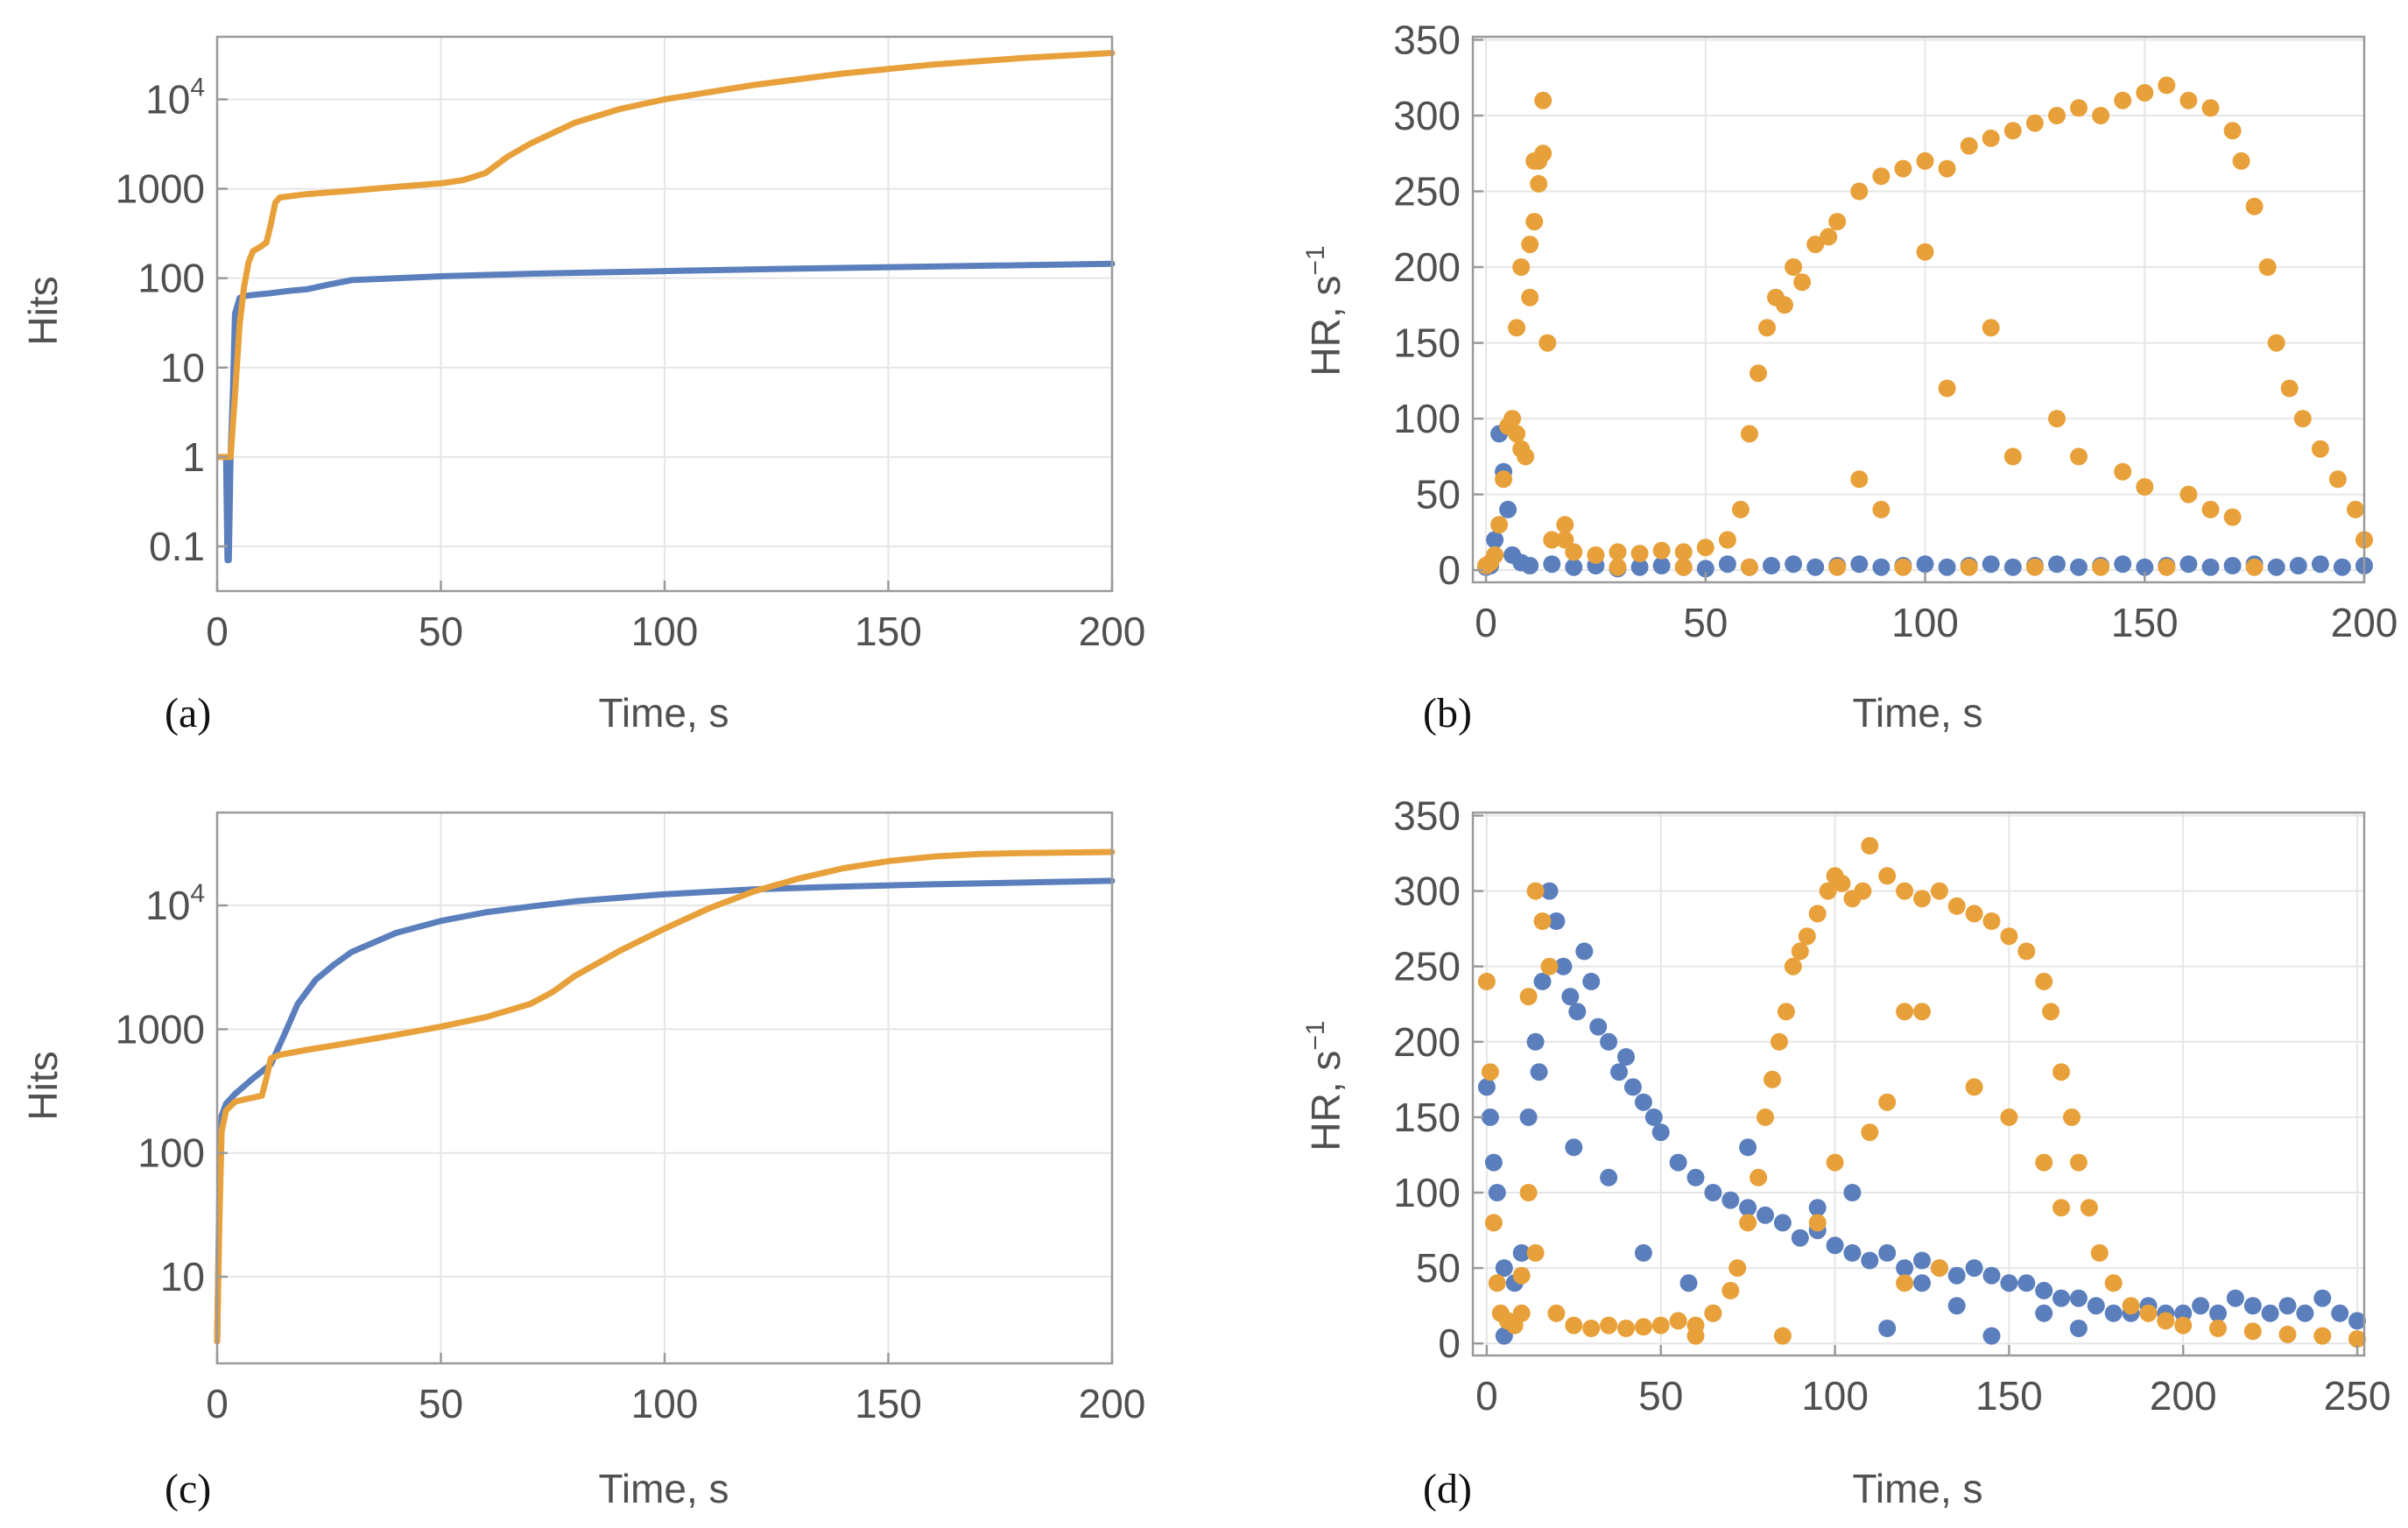  I want to click on panel-d-ytick-label: 250, so click(1427, 966).